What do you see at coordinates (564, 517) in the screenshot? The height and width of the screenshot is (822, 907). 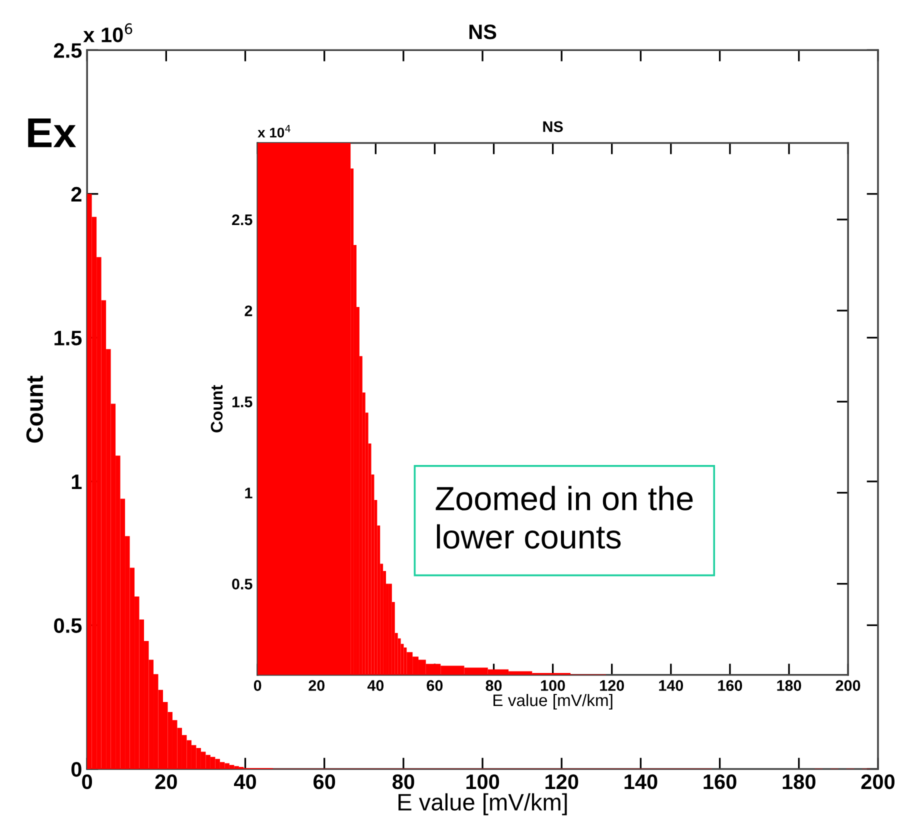 I see `annotation: Zoomed in on the lower counts` at bounding box center [564, 517].